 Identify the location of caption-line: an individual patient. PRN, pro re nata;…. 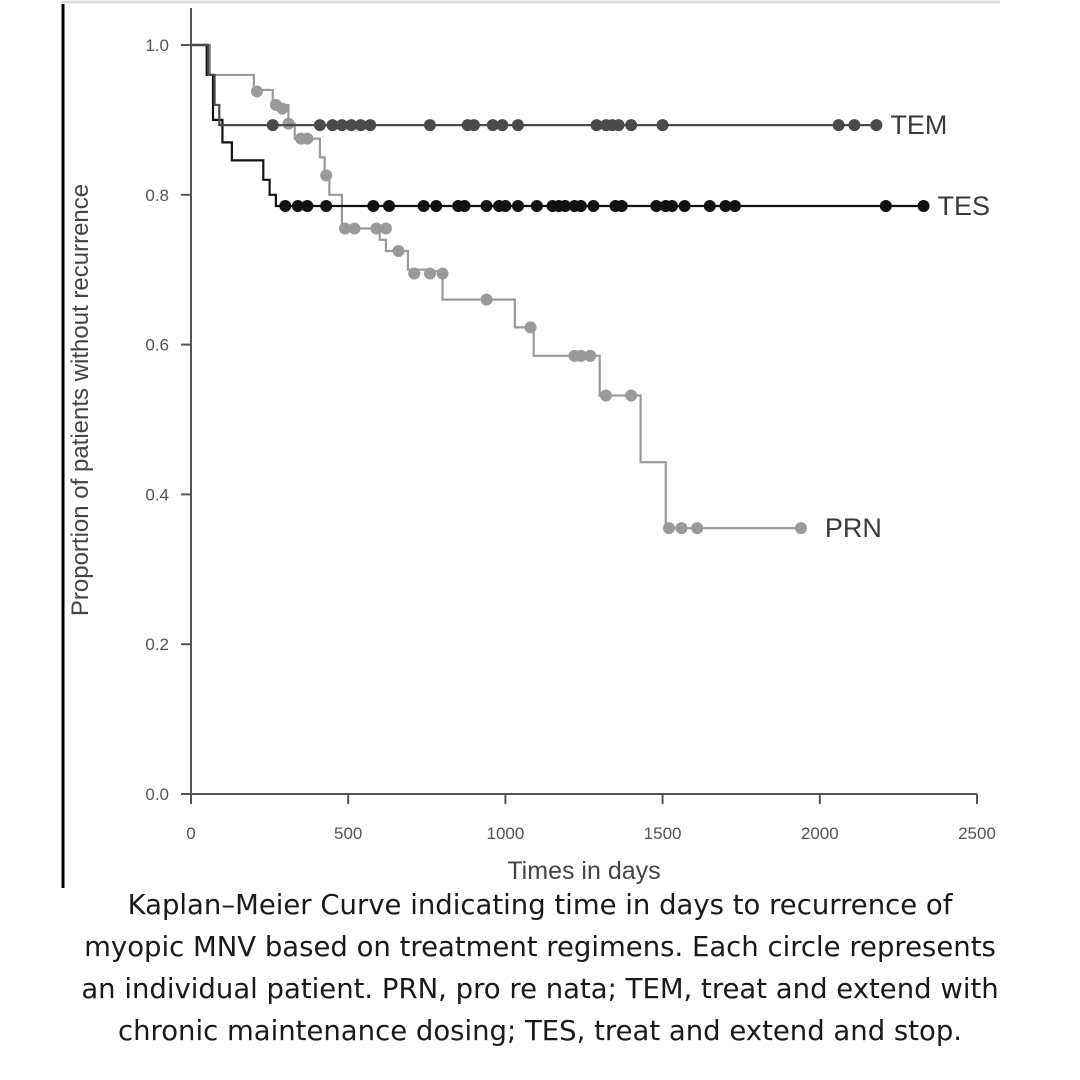
(540, 989).